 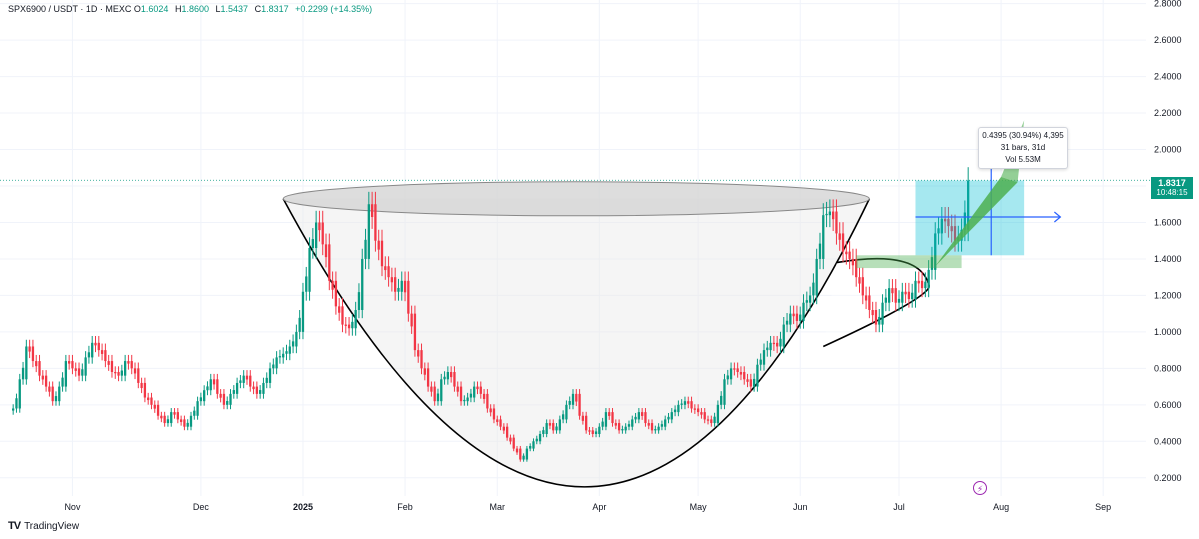 I want to click on open-value: 1.6024, so click(x=154, y=9).